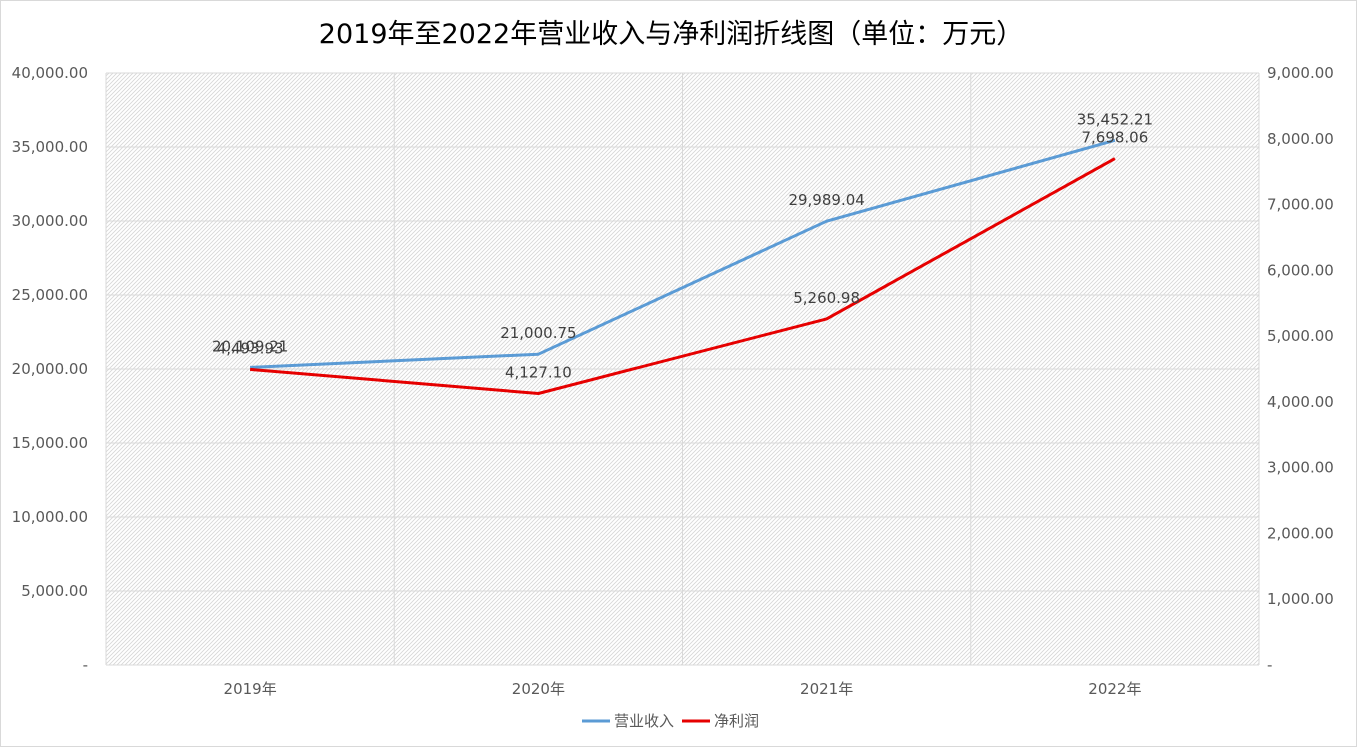  I want to click on y-left-tick-label: 20,000.00, so click(50, 369).